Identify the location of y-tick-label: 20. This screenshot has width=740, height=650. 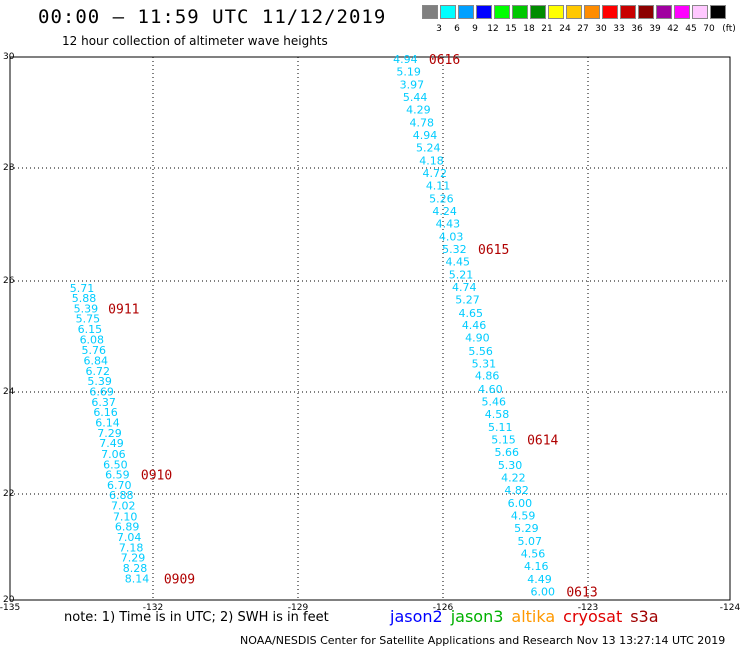
(9, 600).